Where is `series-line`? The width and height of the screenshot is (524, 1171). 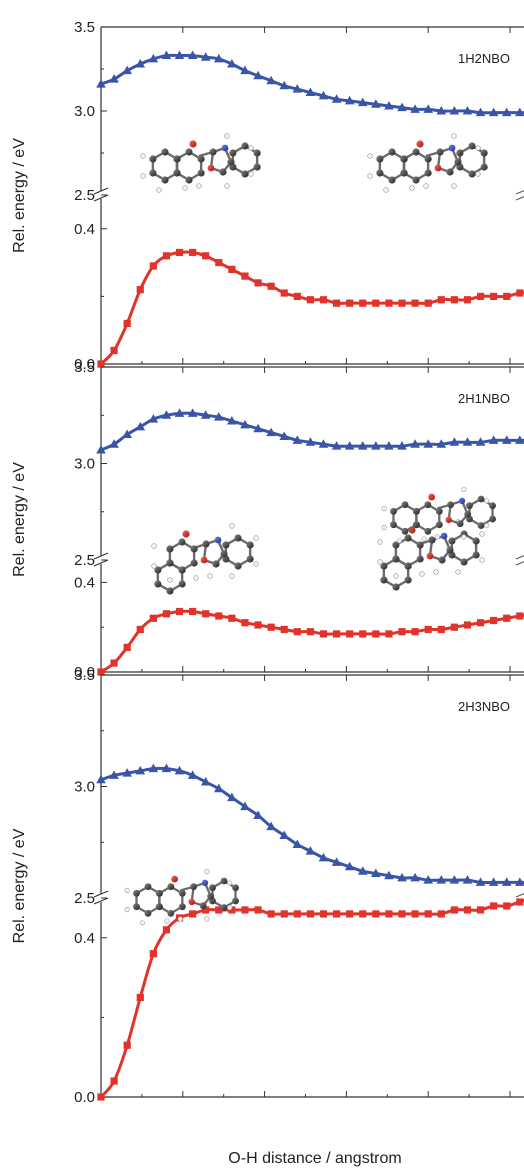 series-line is located at coordinates (311, 999).